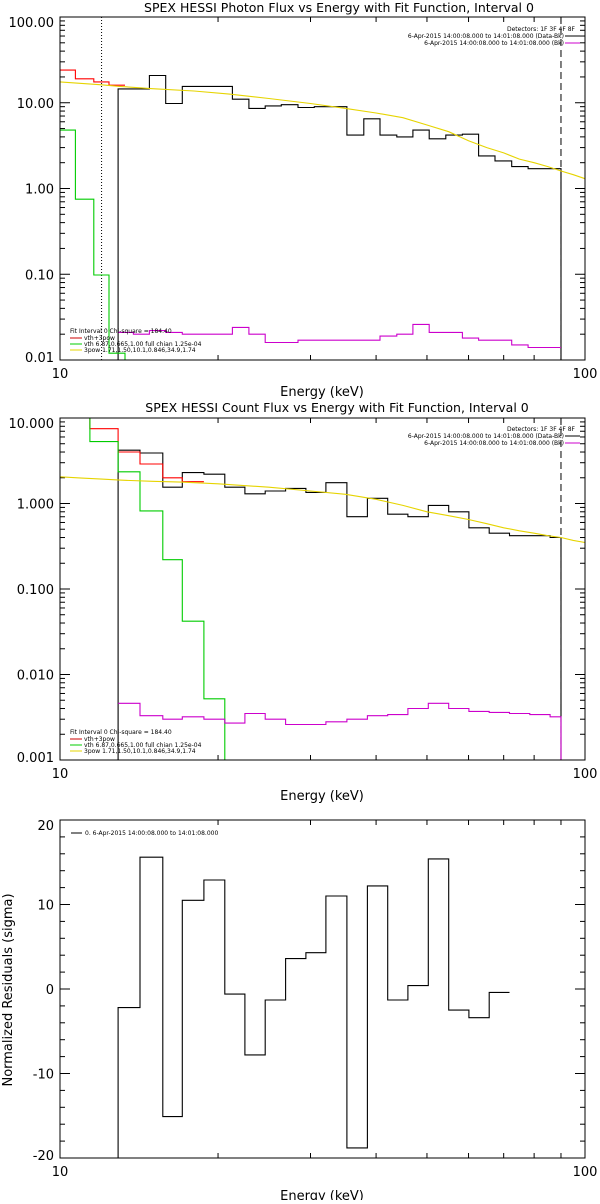  Describe the element at coordinates (45, 906) in the screenshot. I see `y-tick-label: 10` at that location.